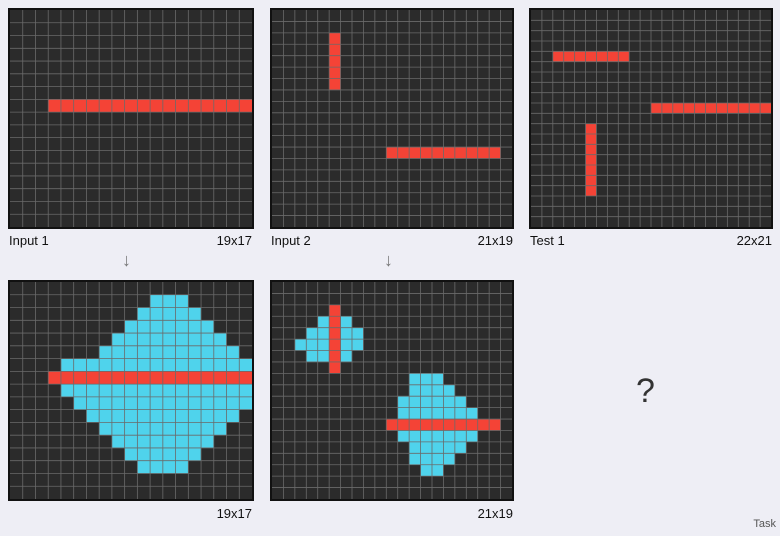  What do you see at coordinates (291, 240) in the screenshot?
I see `input-2-label: Input 2` at bounding box center [291, 240].